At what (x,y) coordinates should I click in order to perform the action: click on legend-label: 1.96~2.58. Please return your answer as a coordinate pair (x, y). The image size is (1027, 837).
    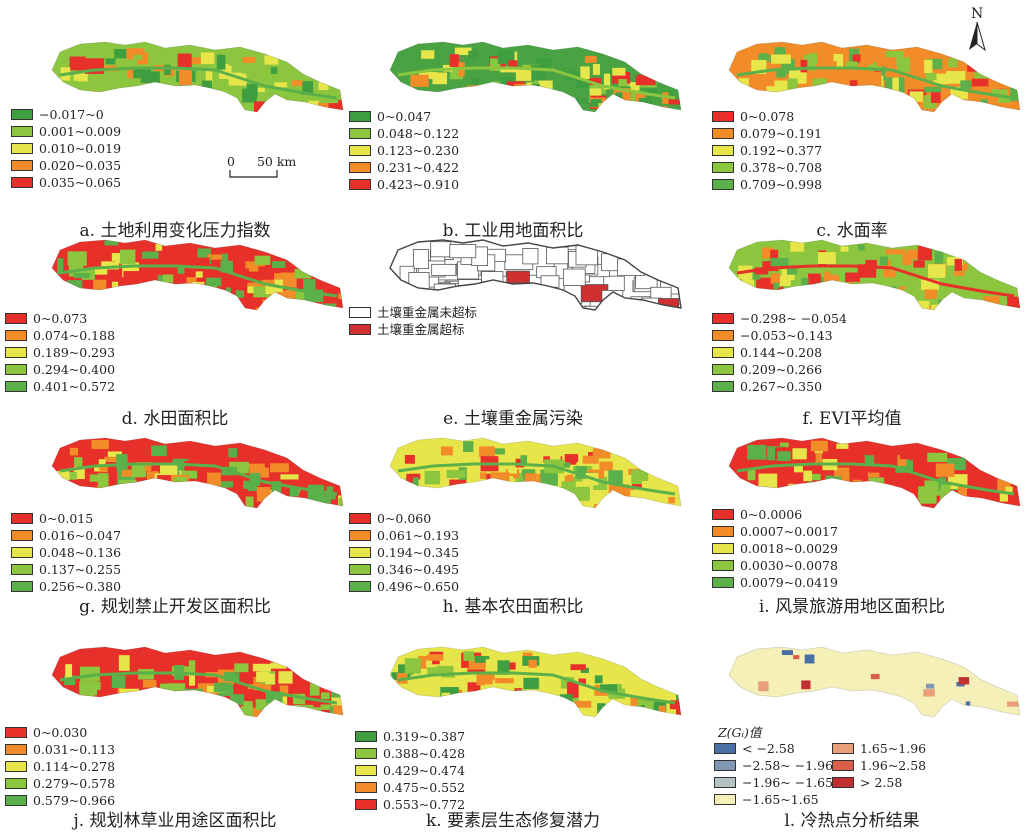
    Looking at the image, I should click on (893, 765).